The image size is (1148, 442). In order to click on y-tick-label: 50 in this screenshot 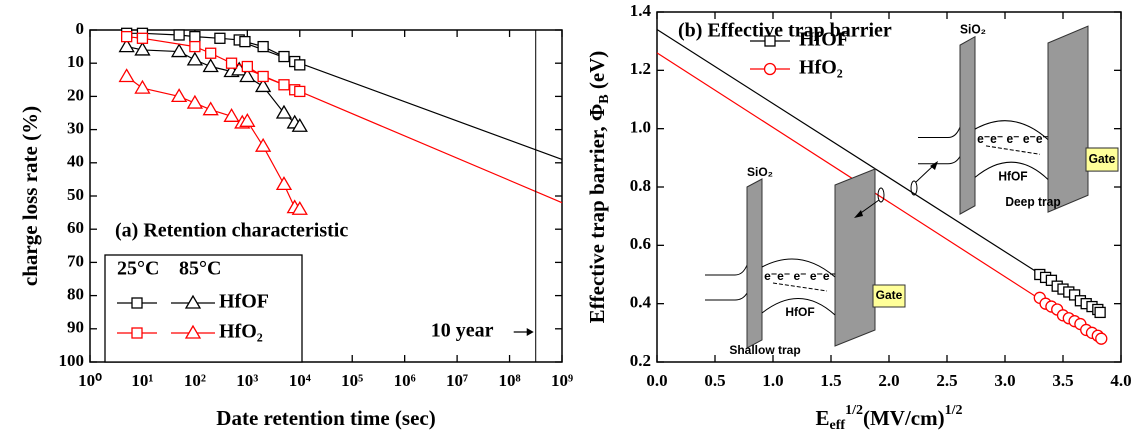, I will do `click(75, 194)`.